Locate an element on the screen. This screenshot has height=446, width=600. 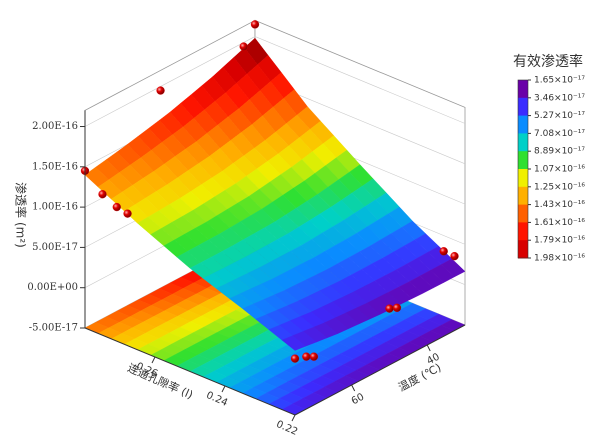
z-tick-label: -5.00E-17 is located at coordinates (53, 328).